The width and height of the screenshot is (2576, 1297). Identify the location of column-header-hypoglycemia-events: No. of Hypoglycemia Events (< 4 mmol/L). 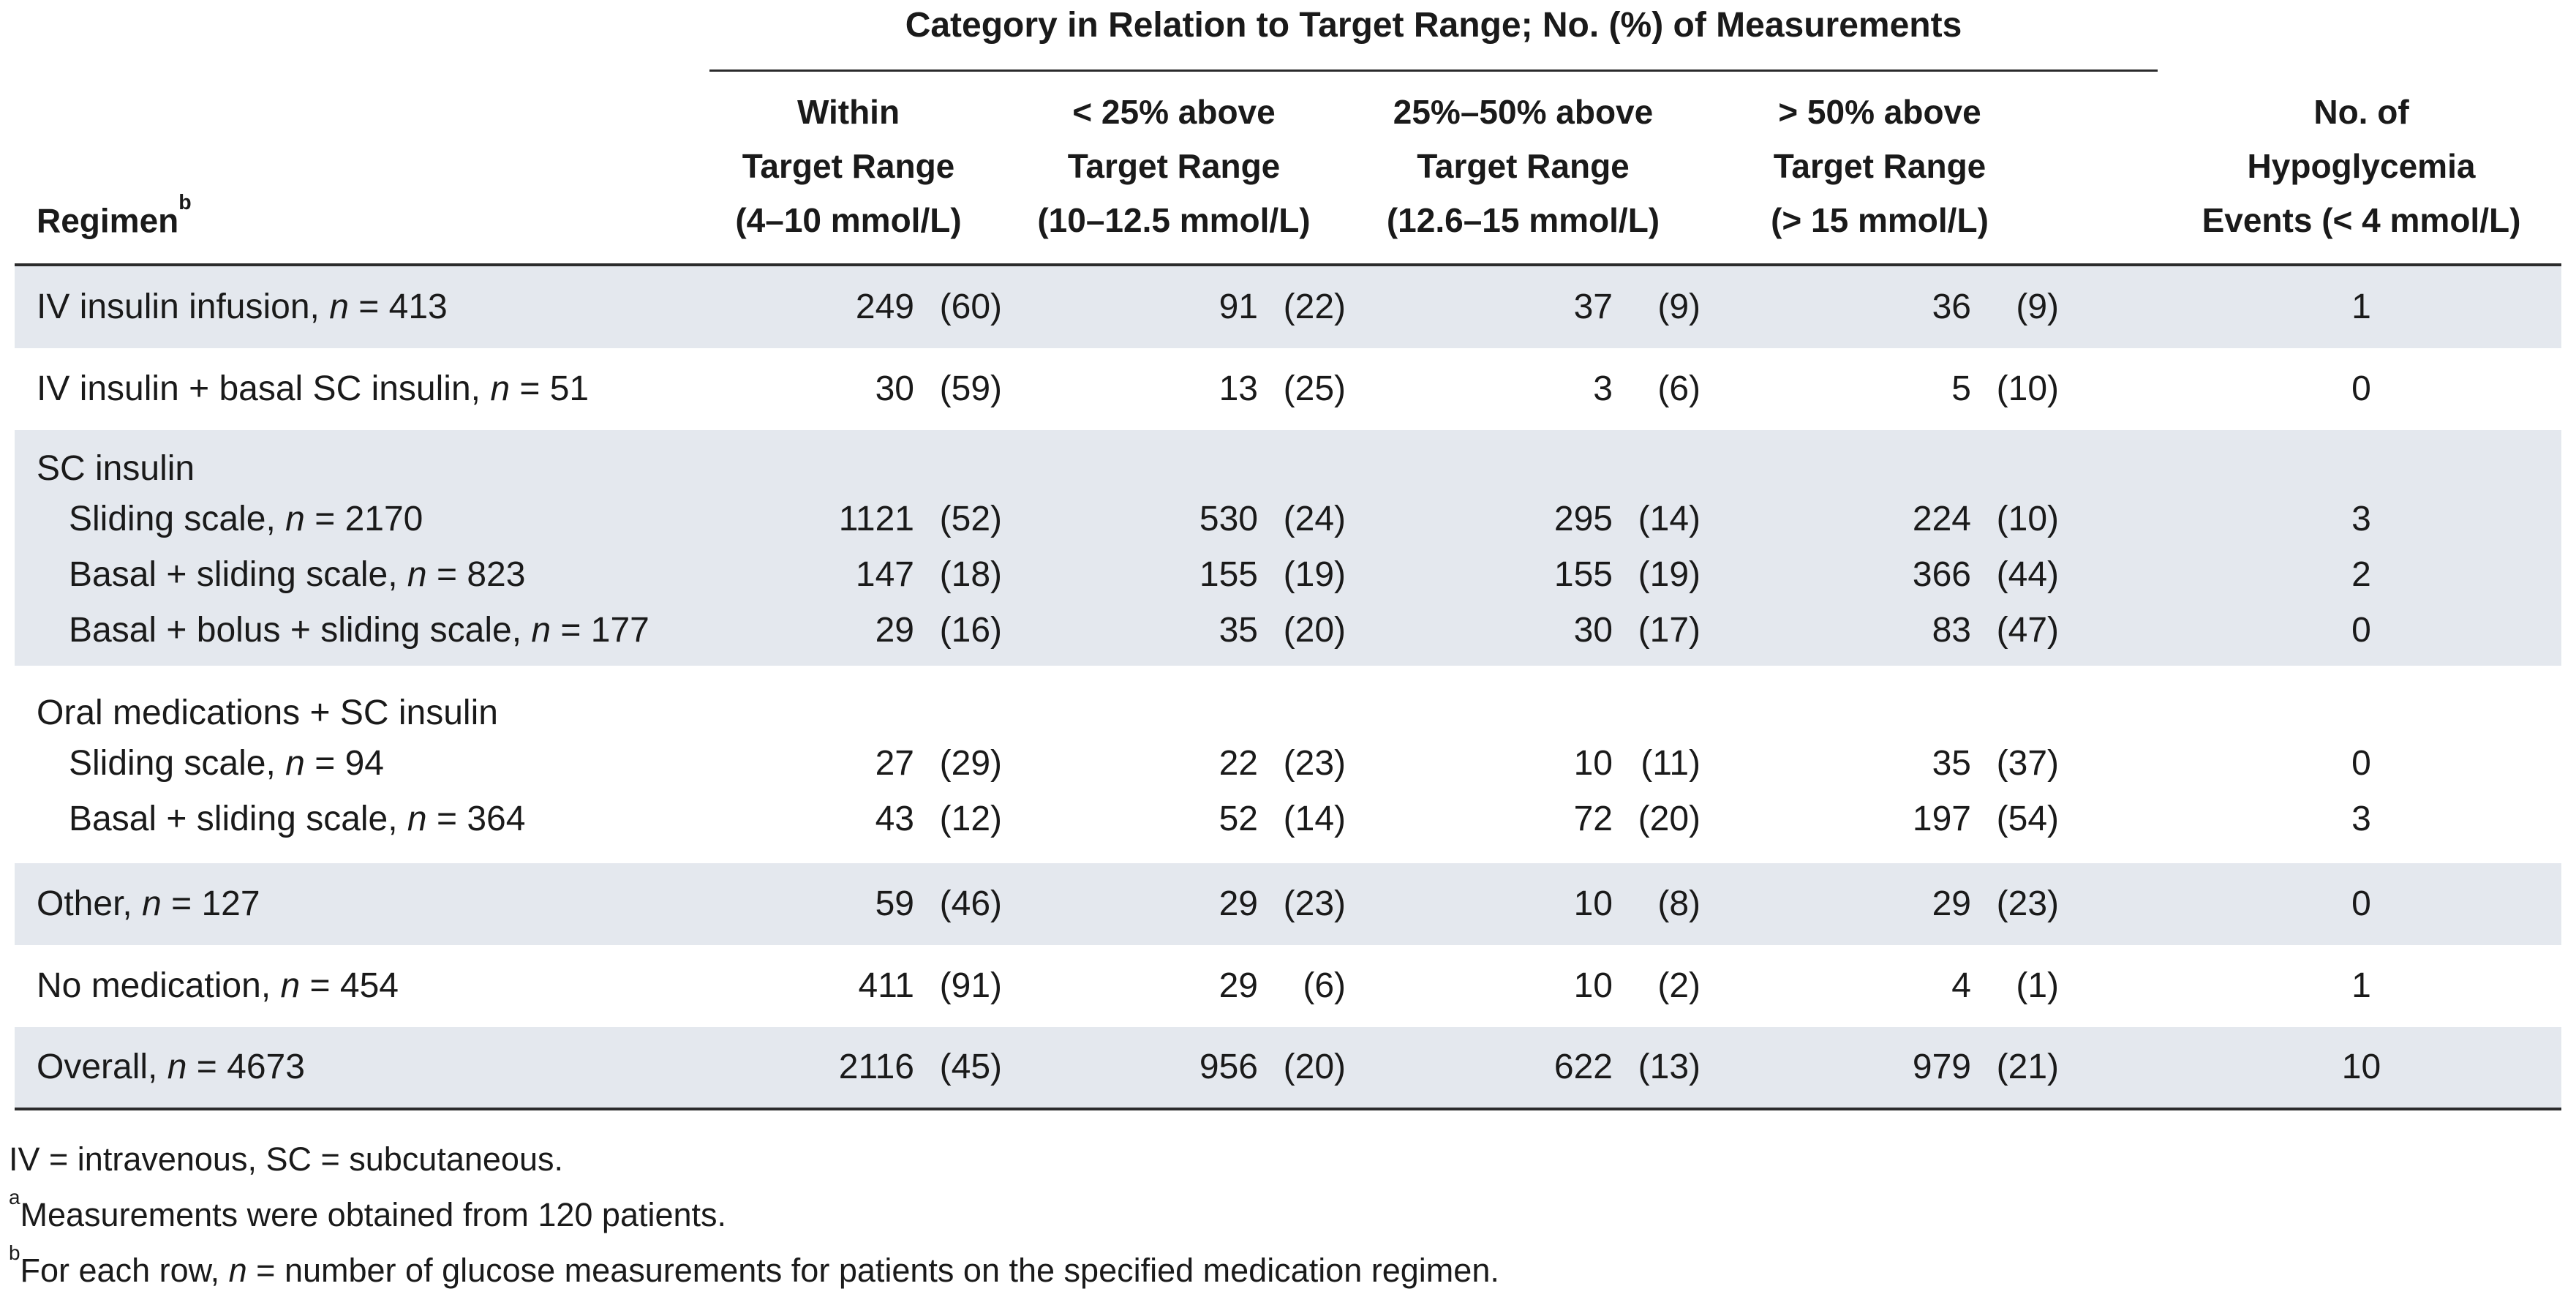
(2361, 166).